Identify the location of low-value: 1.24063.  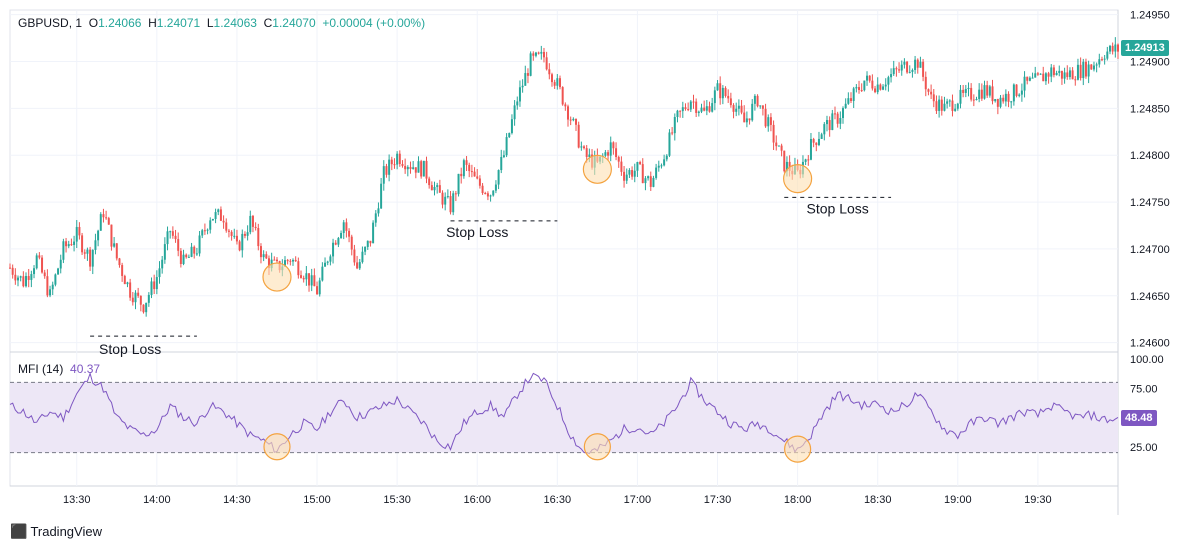
(235, 23).